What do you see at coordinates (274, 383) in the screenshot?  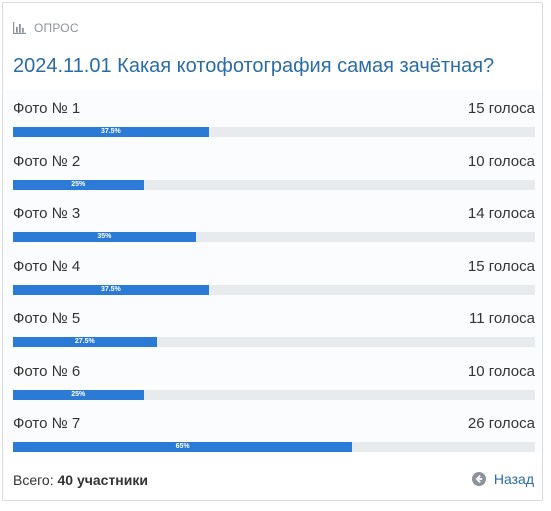 I see `poll-option: Фото № 6 10 голоса 25%` at bounding box center [274, 383].